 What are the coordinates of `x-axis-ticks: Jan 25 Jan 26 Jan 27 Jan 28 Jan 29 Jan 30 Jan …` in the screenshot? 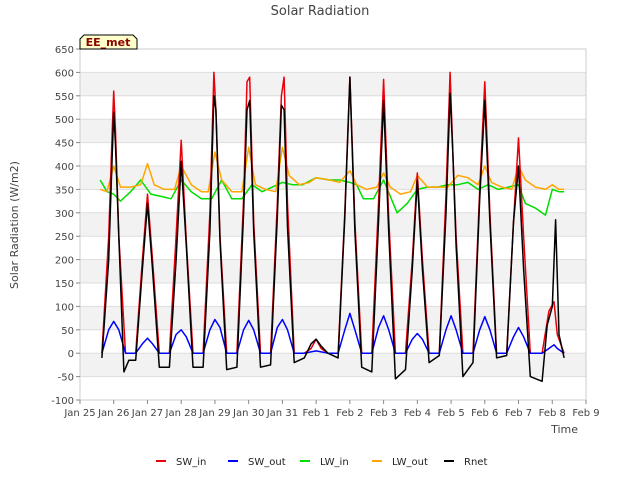 It's located at (331, 409).